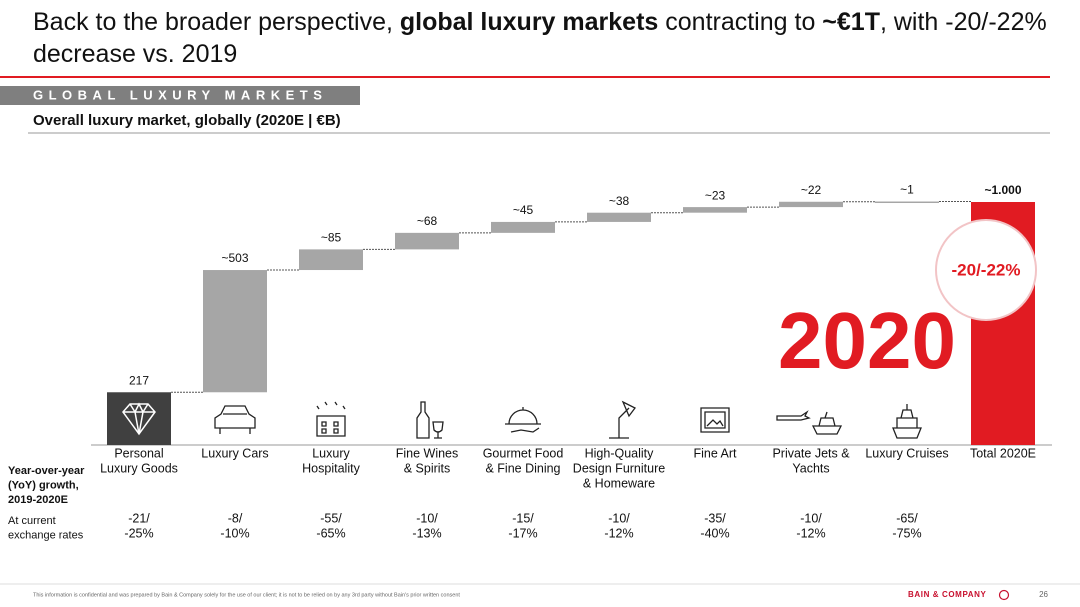  What do you see at coordinates (139, 380) in the screenshot?
I see `value-label: 217` at bounding box center [139, 380].